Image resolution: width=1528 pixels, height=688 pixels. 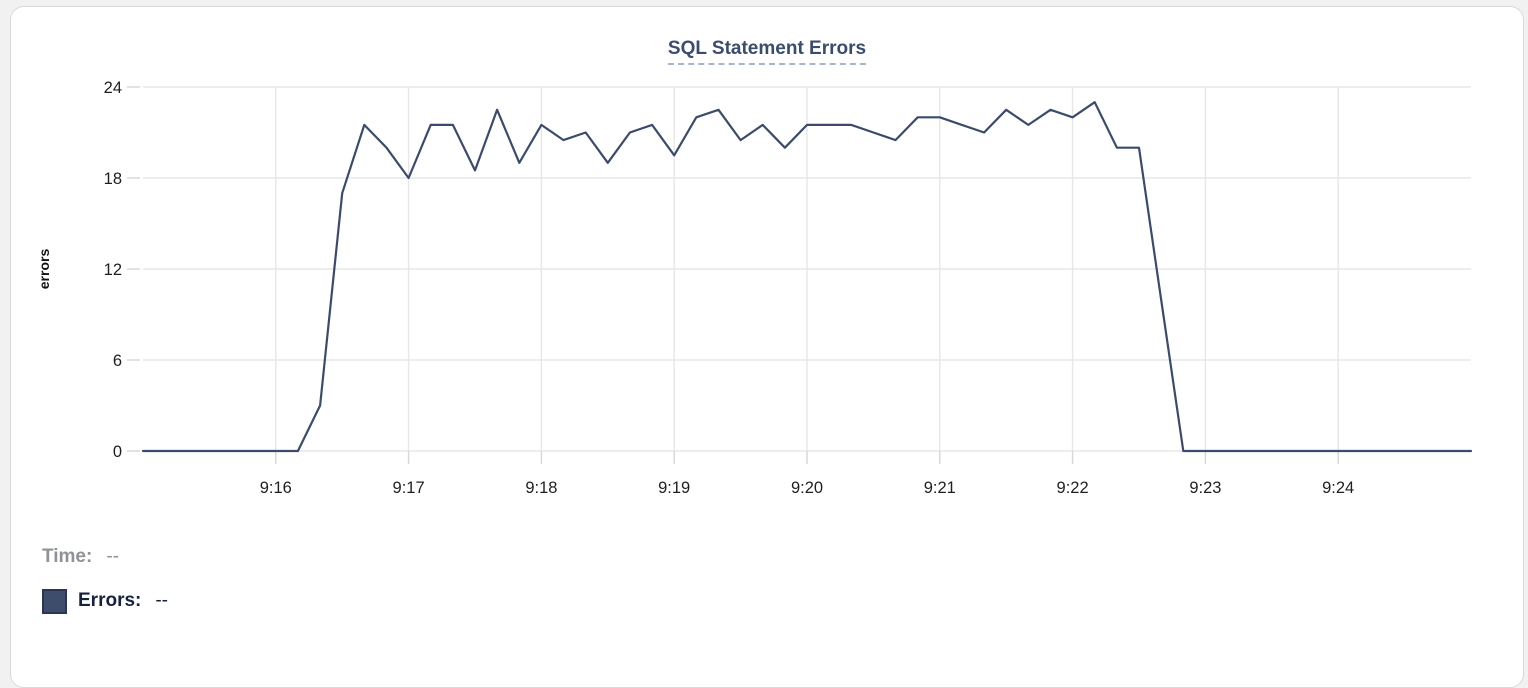 I want to click on chart-header: SQL Statement Errors, so click(x=767, y=51).